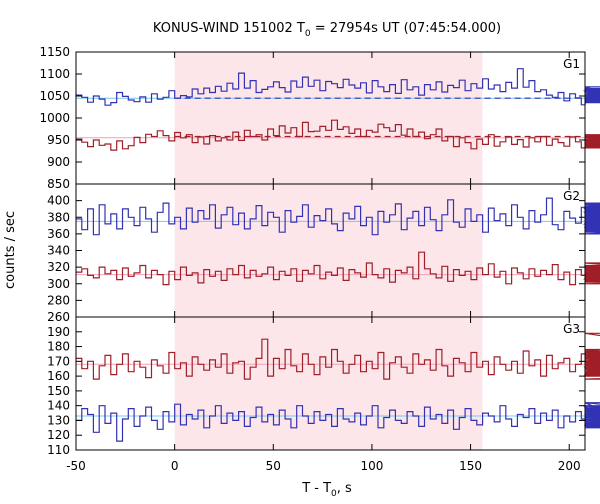 Image resolution: width=600 pixels, height=504 pixels. What do you see at coordinates (273, 466) in the screenshot?
I see `x-tick-label: 50` at bounding box center [273, 466].